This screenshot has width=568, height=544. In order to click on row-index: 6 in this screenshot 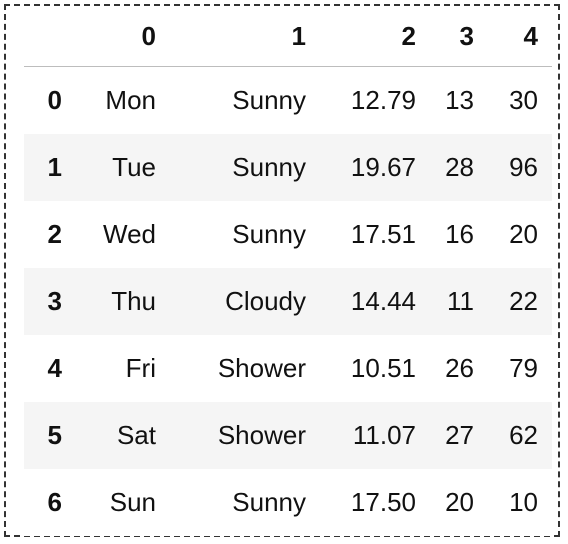, I will do `click(54, 501)`.